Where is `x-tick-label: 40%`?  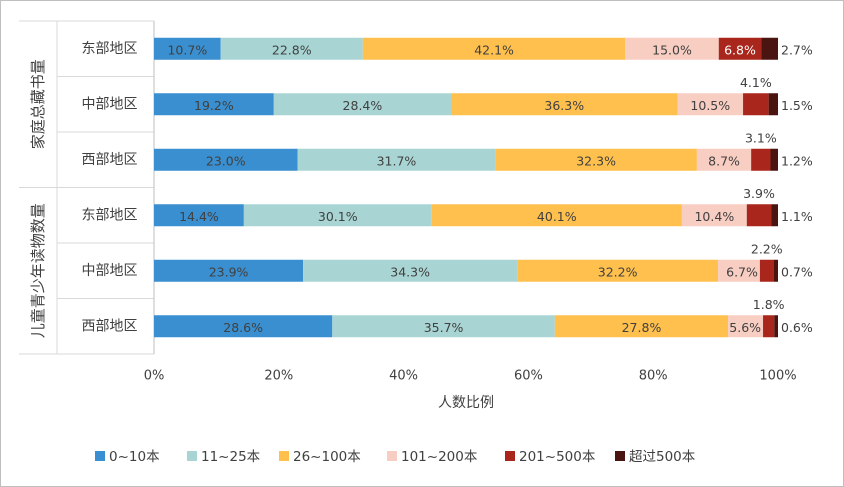
x-tick-label: 40% is located at coordinates (403, 376).